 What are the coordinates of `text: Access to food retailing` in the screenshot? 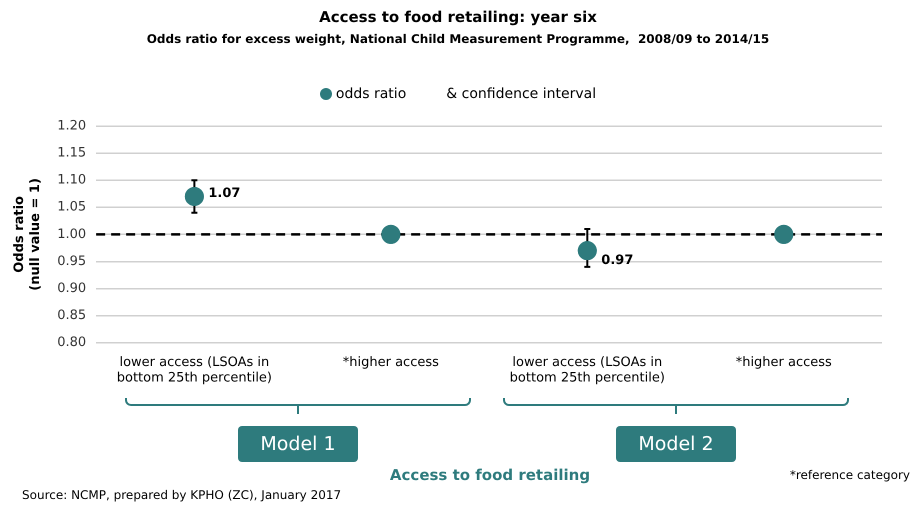 It's located at (490, 475).